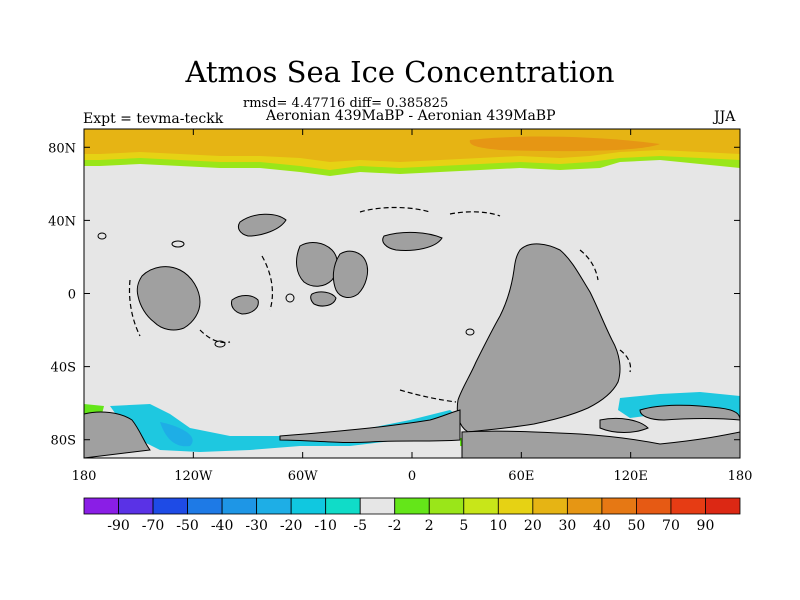  What do you see at coordinates (256, 526) in the screenshot?
I see `colorbar-label: -30` at bounding box center [256, 526].